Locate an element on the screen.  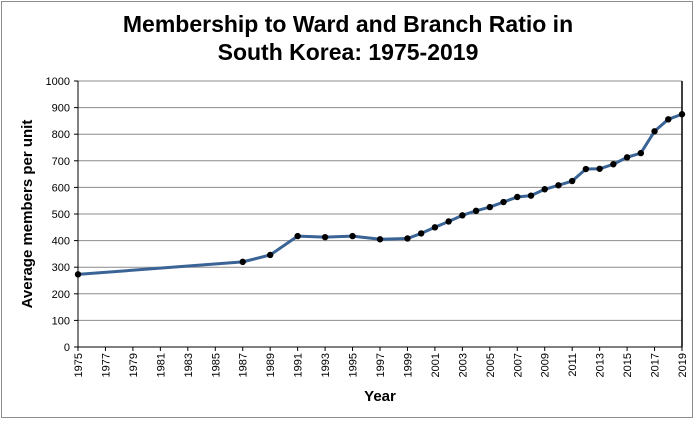
chart-title-line-2: South Korea: 1975-2019 is located at coordinates (348, 52).